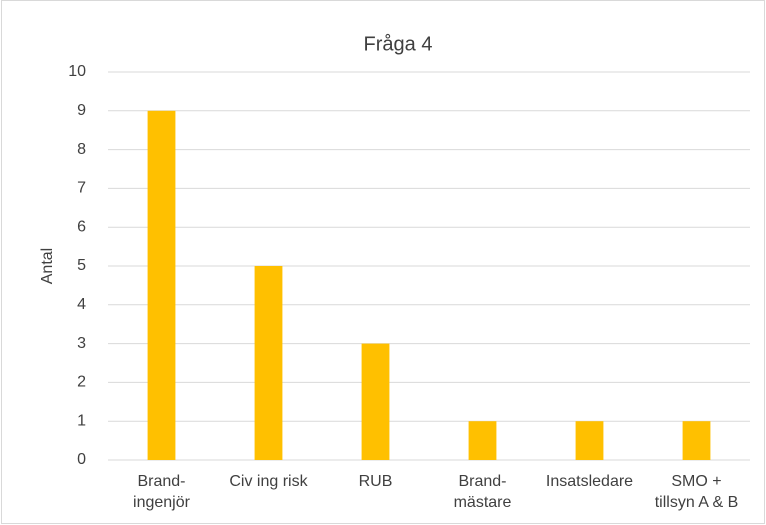 This screenshot has height=525, width=766. What do you see at coordinates (697, 492) in the screenshot?
I see `x-tick-label: SMO + tillsyn A & B` at bounding box center [697, 492].